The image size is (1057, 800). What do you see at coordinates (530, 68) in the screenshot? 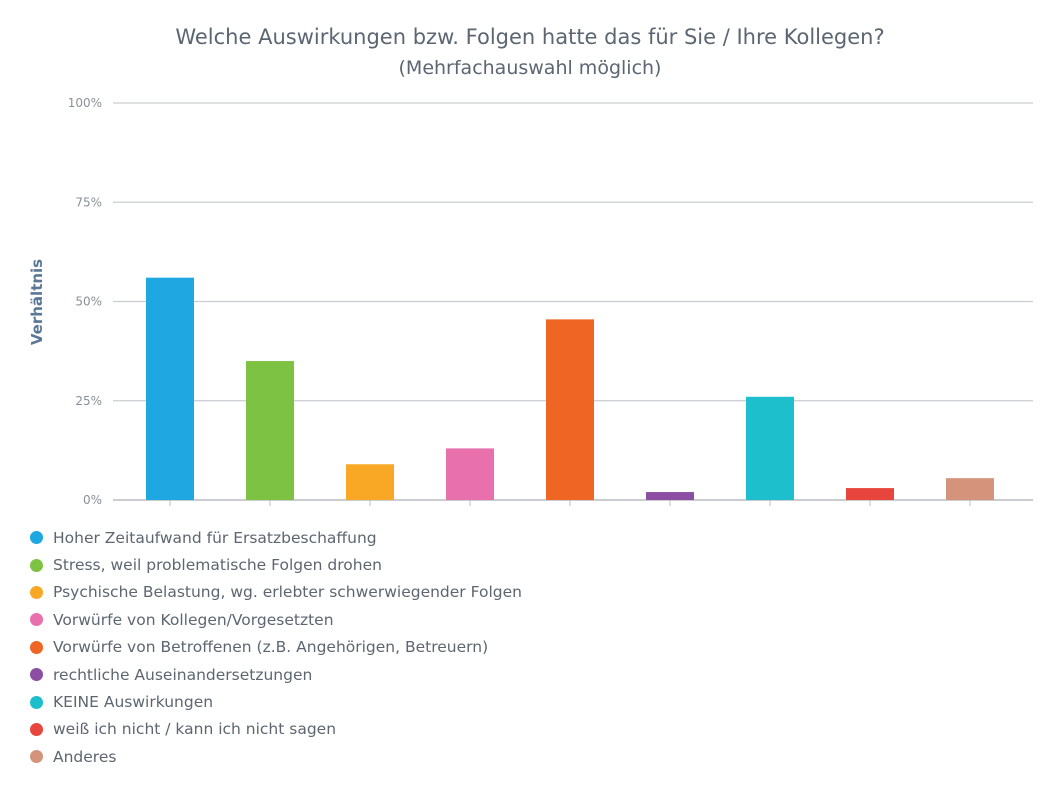
I see `chart-subtitle: (Mehrfachauswahl möglich)` at bounding box center [530, 68].